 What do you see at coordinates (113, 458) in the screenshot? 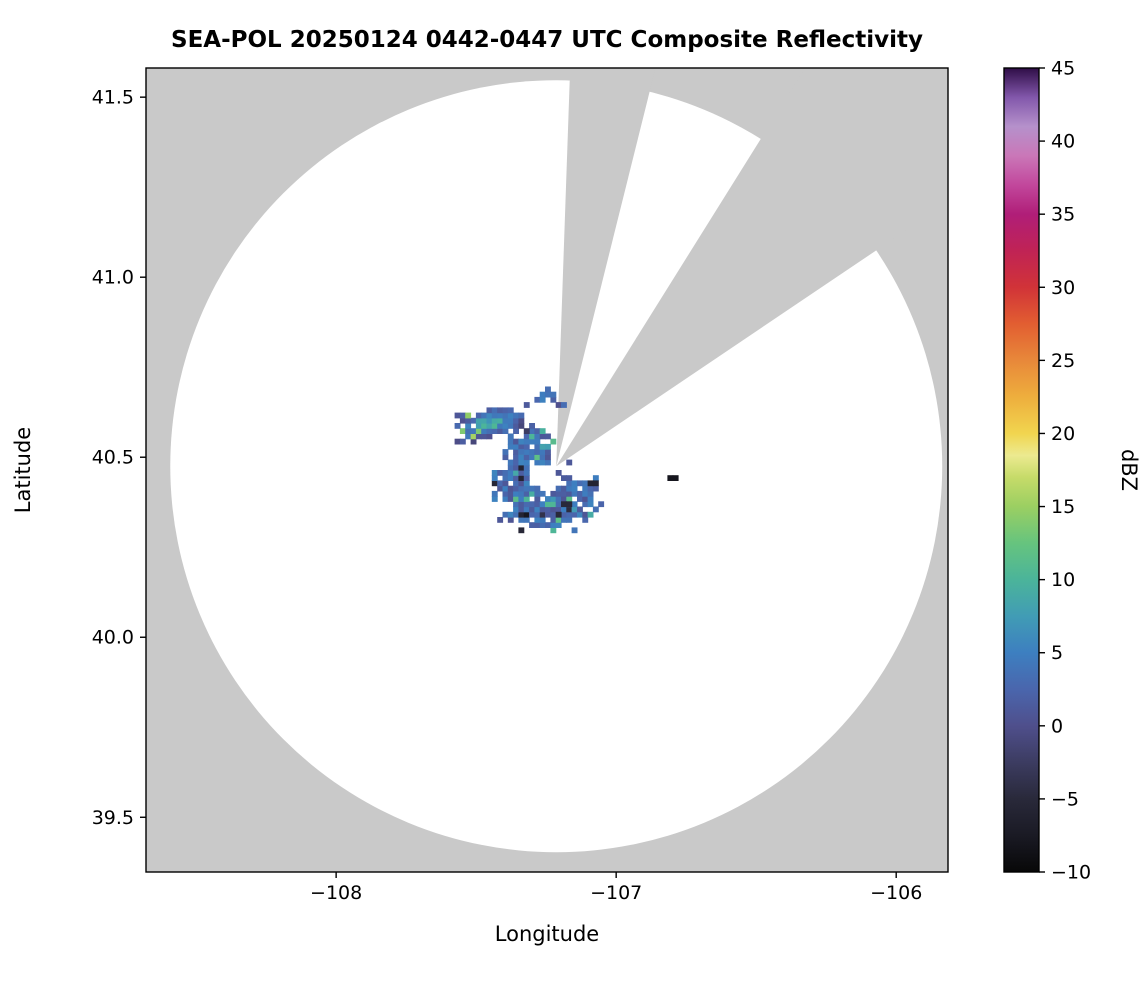
I see `y-tick-label: 40.5` at bounding box center [113, 458].